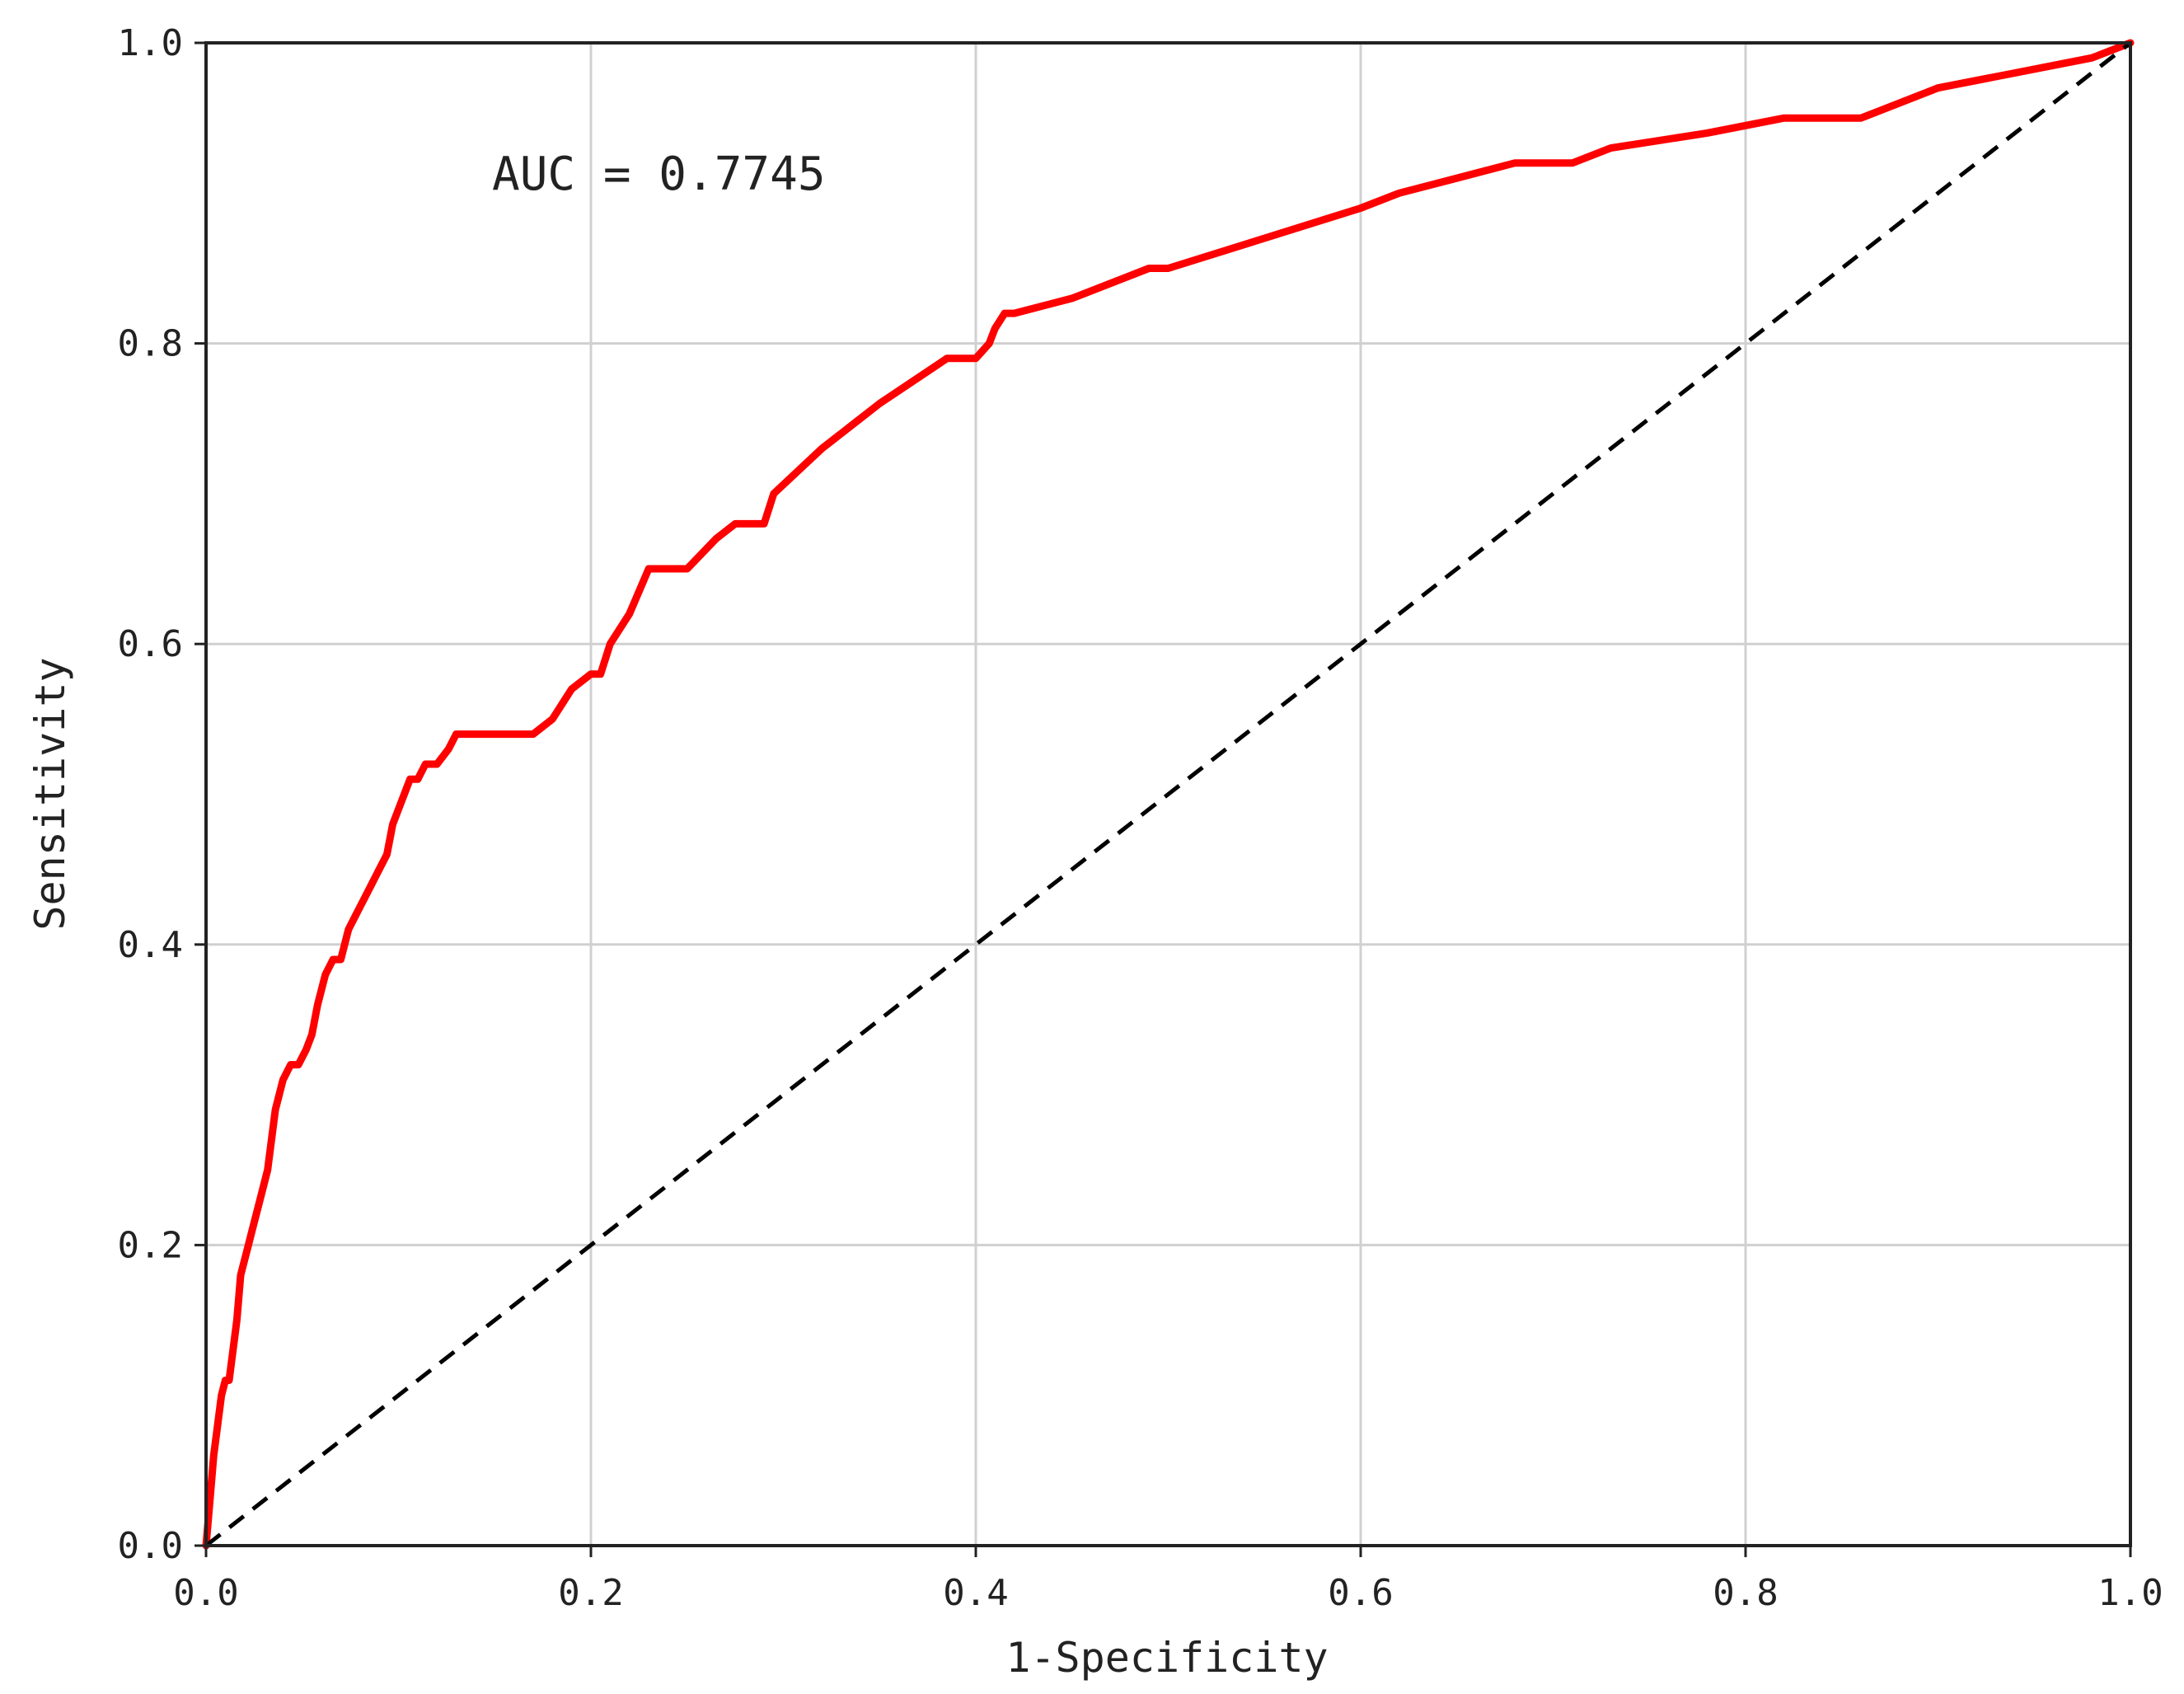  Describe the element at coordinates (150, 644) in the screenshot. I see `y-tick-label: 0.6` at that location.